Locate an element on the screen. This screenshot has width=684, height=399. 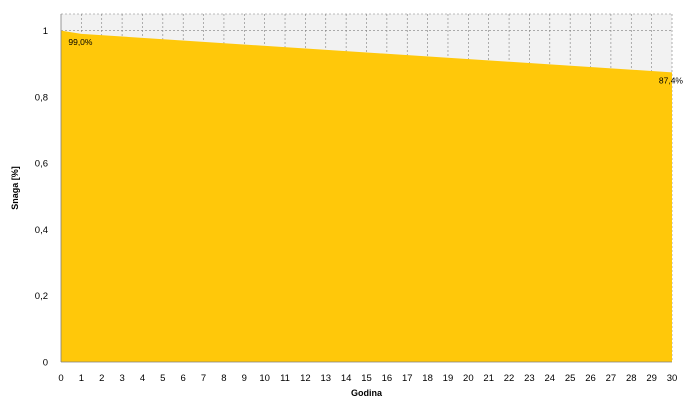
x-tick-label: 24 is located at coordinates (550, 378).